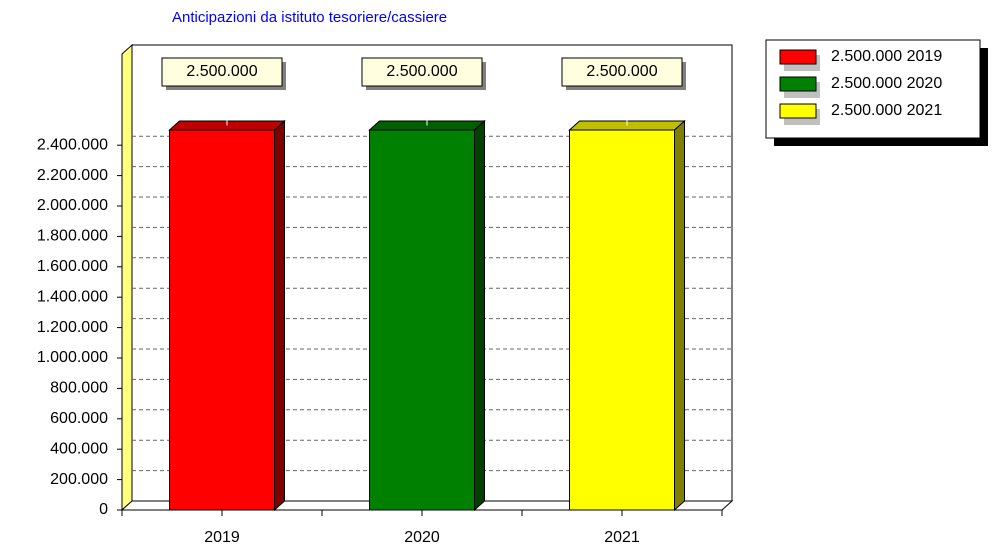 This screenshot has height=559, width=992. I want to click on y-tick-label: 2.200.000, so click(72, 175).